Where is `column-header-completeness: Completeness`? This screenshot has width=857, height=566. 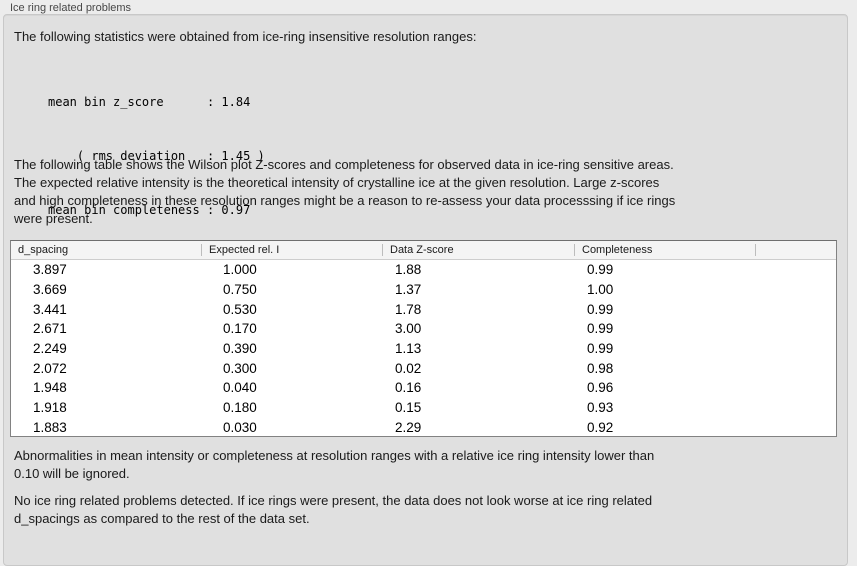 column-header-completeness: Completeness is located at coordinates (665, 250).